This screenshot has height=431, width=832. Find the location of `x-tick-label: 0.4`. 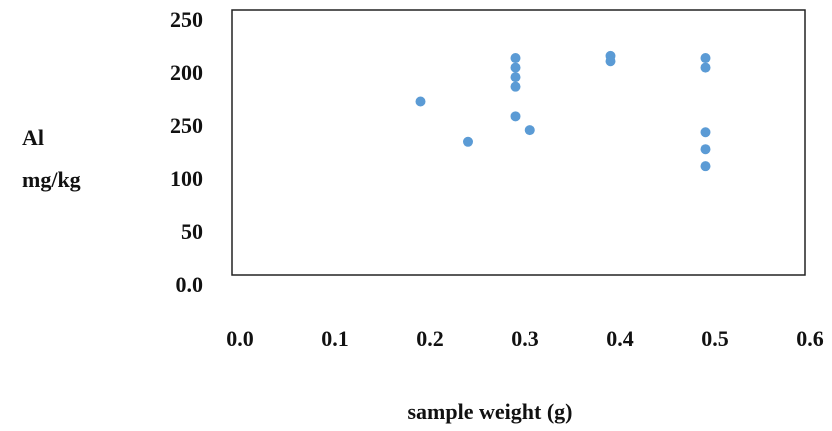

x-tick-label: 0.4 is located at coordinates (620, 338).